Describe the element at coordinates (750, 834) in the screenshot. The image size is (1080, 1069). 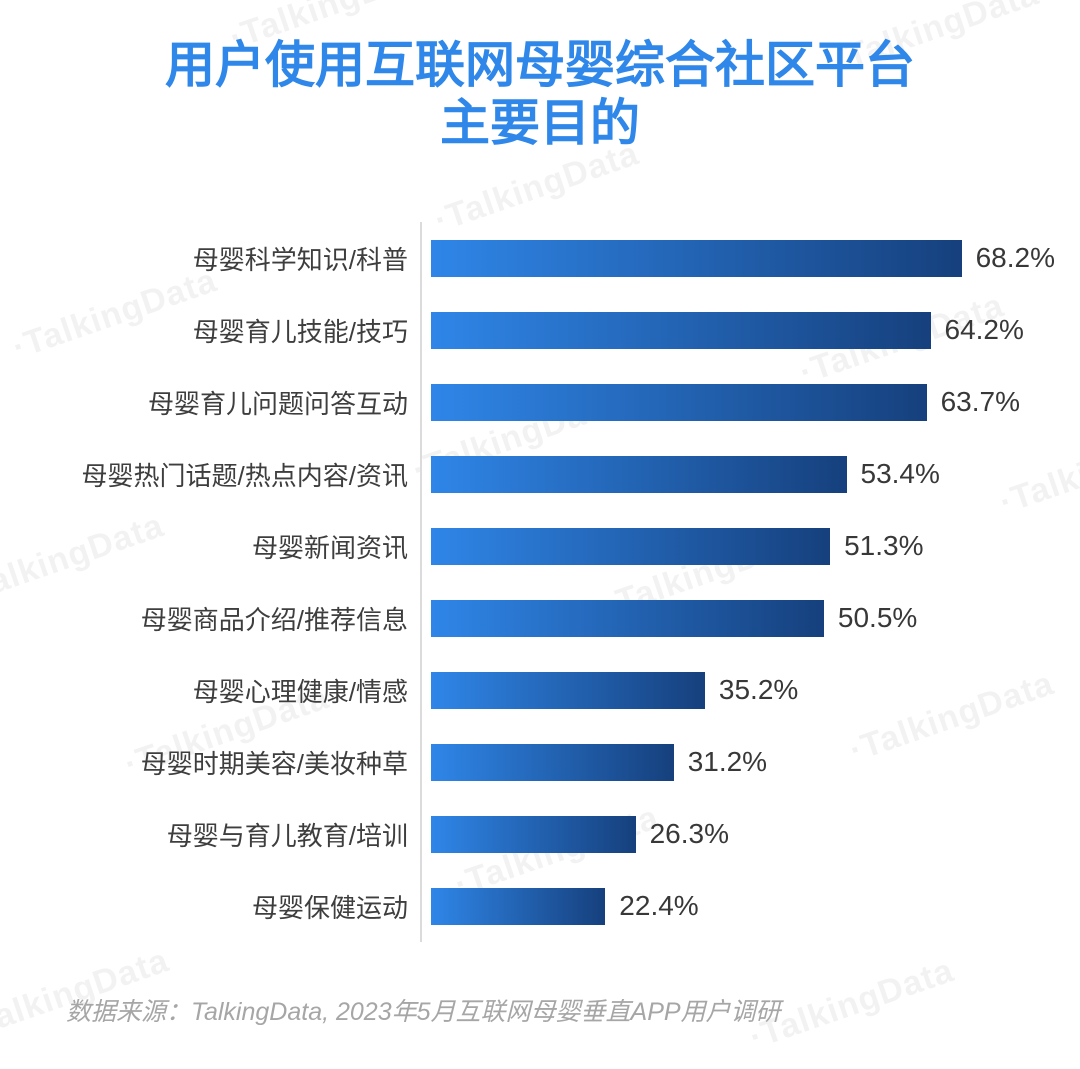
I see `bar-track: 26.3%` at that location.